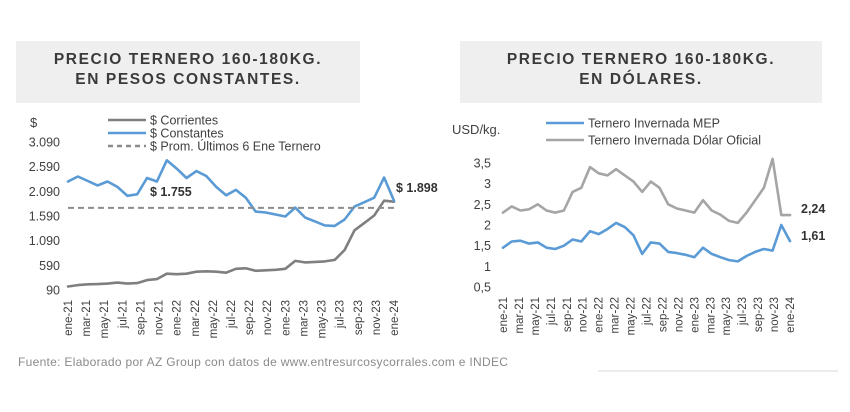  Describe the element at coordinates (482, 288) in the screenshot. I see `chart1-ytick-label: 0,5` at that location.